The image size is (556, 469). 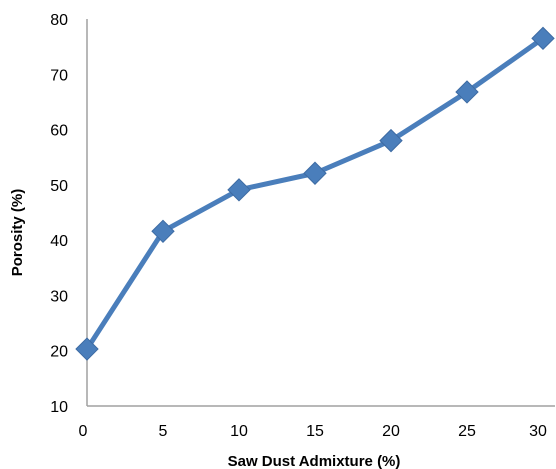 I want to click on x-tick-label: 30, so click(x=538, y=431).